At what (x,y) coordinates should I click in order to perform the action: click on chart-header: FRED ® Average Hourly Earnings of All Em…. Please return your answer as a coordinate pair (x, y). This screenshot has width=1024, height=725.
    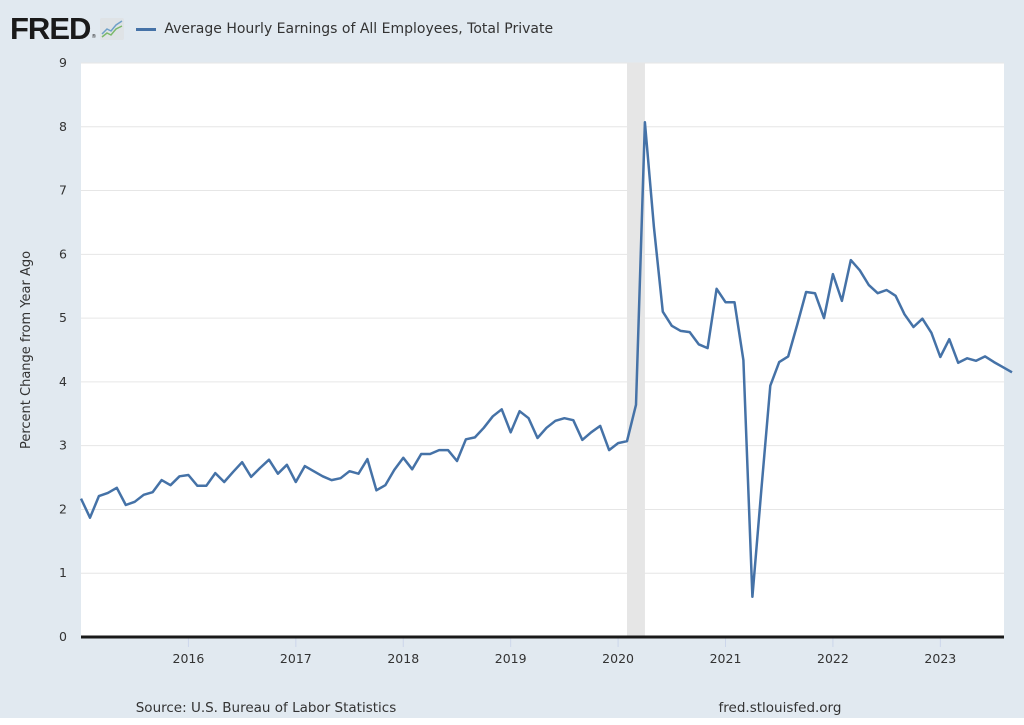
    Looking at the image, I should click on (281, 29).